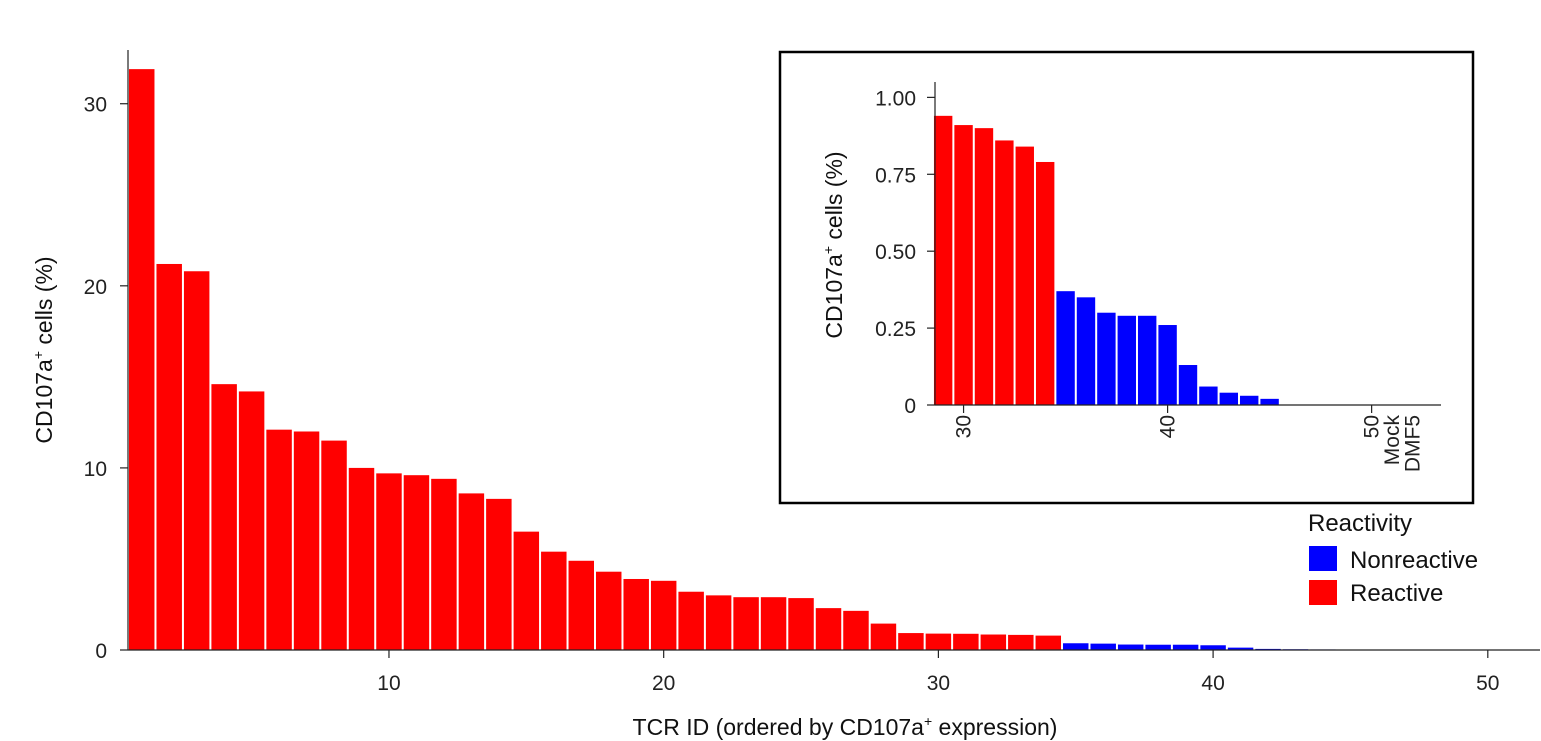 This screenshot has width=1541, height=741. Describe the element at coordinates (938, 683) in the screenshot. I see `main-x-tick-label: 30` at that location.